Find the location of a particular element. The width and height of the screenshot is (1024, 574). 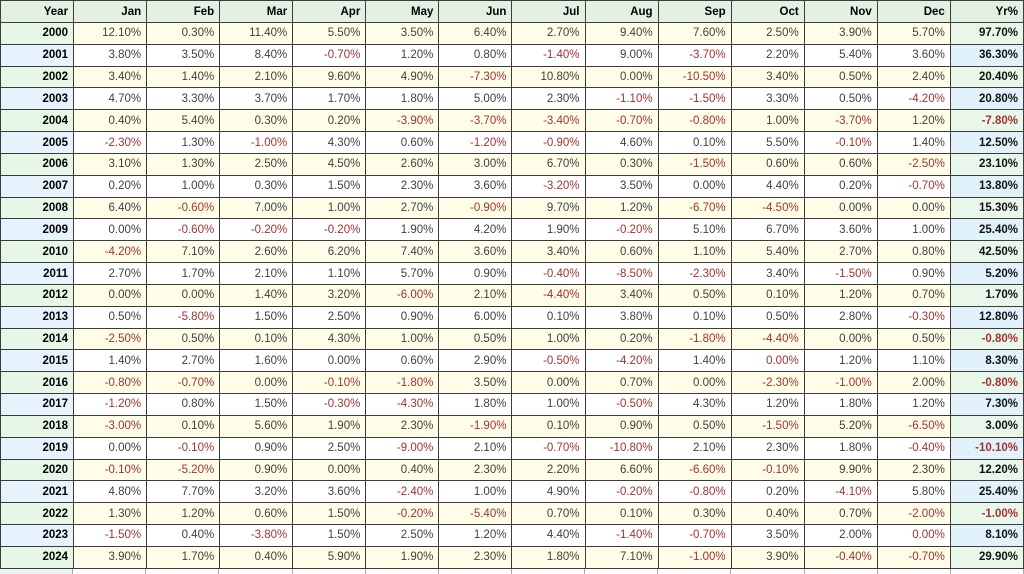

cell-2008-jan: 6.40% is located at coordinates (110, 208).